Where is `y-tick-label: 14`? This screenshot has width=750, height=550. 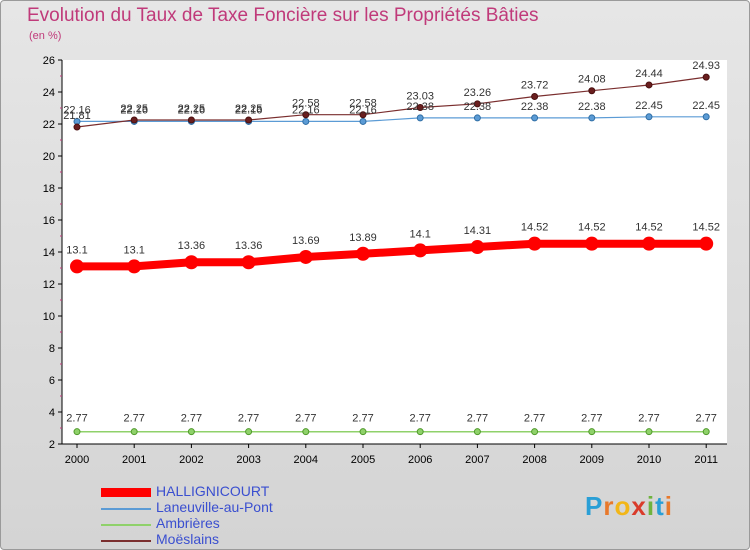 y-tick-label: 14 is located at coordinates (49, 253).